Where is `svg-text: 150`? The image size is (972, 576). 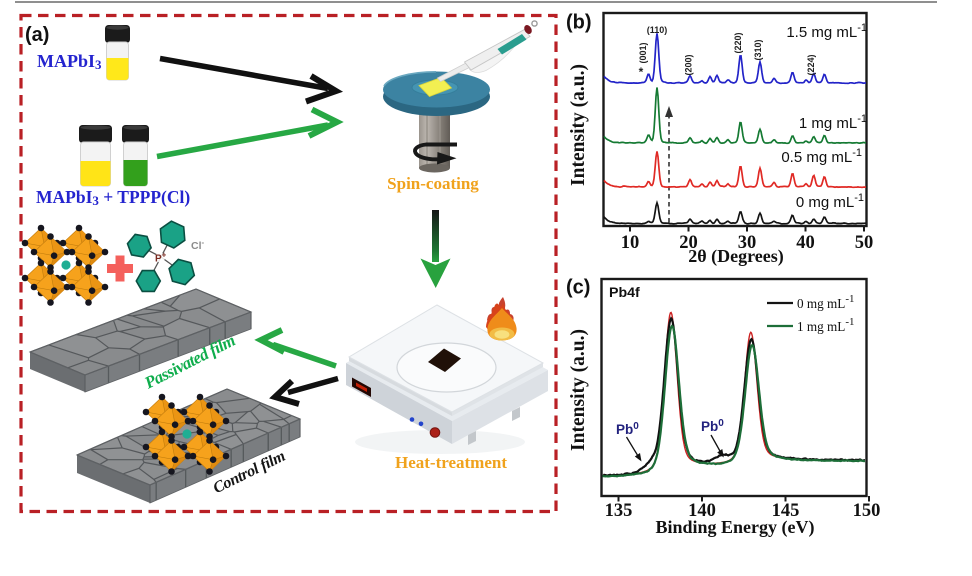 svg-text: 150 is located at coordinates (867, 511).